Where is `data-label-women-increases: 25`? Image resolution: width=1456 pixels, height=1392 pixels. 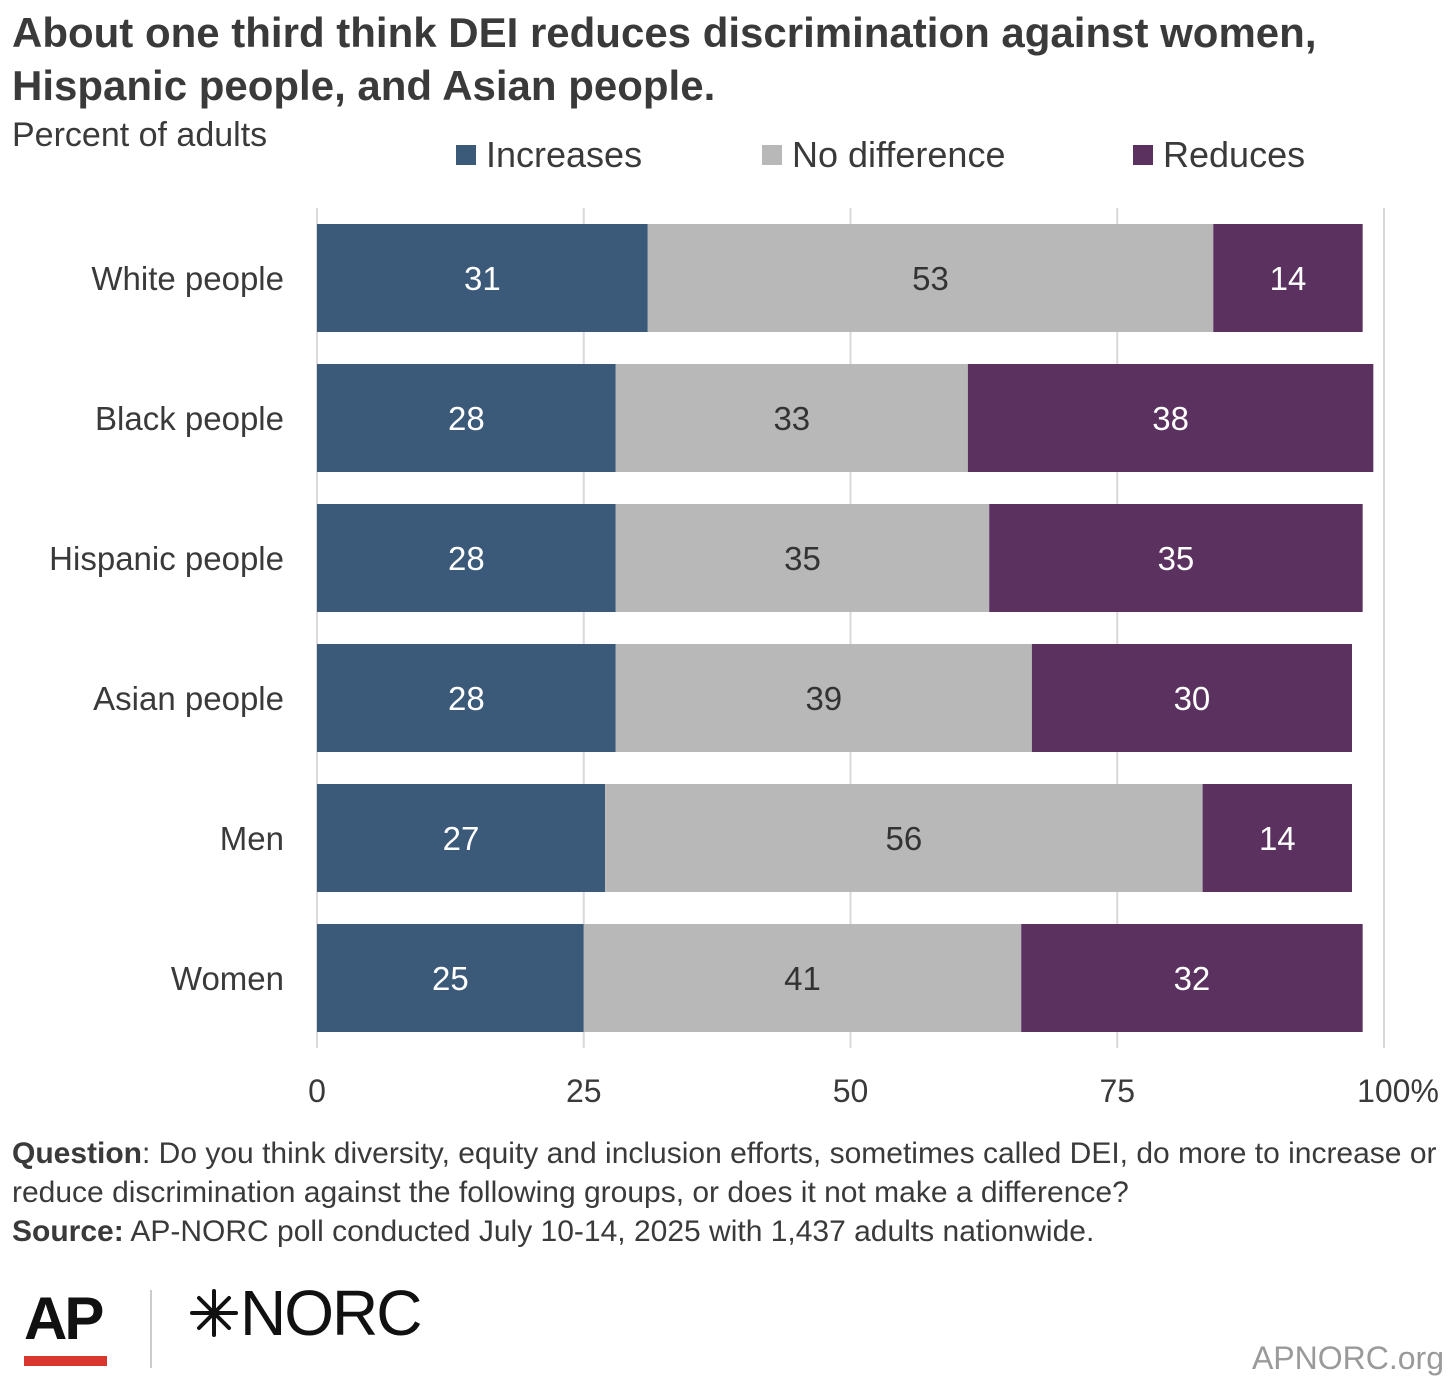
data-label-women-increases: 25 is located at coordinates (450, 978).